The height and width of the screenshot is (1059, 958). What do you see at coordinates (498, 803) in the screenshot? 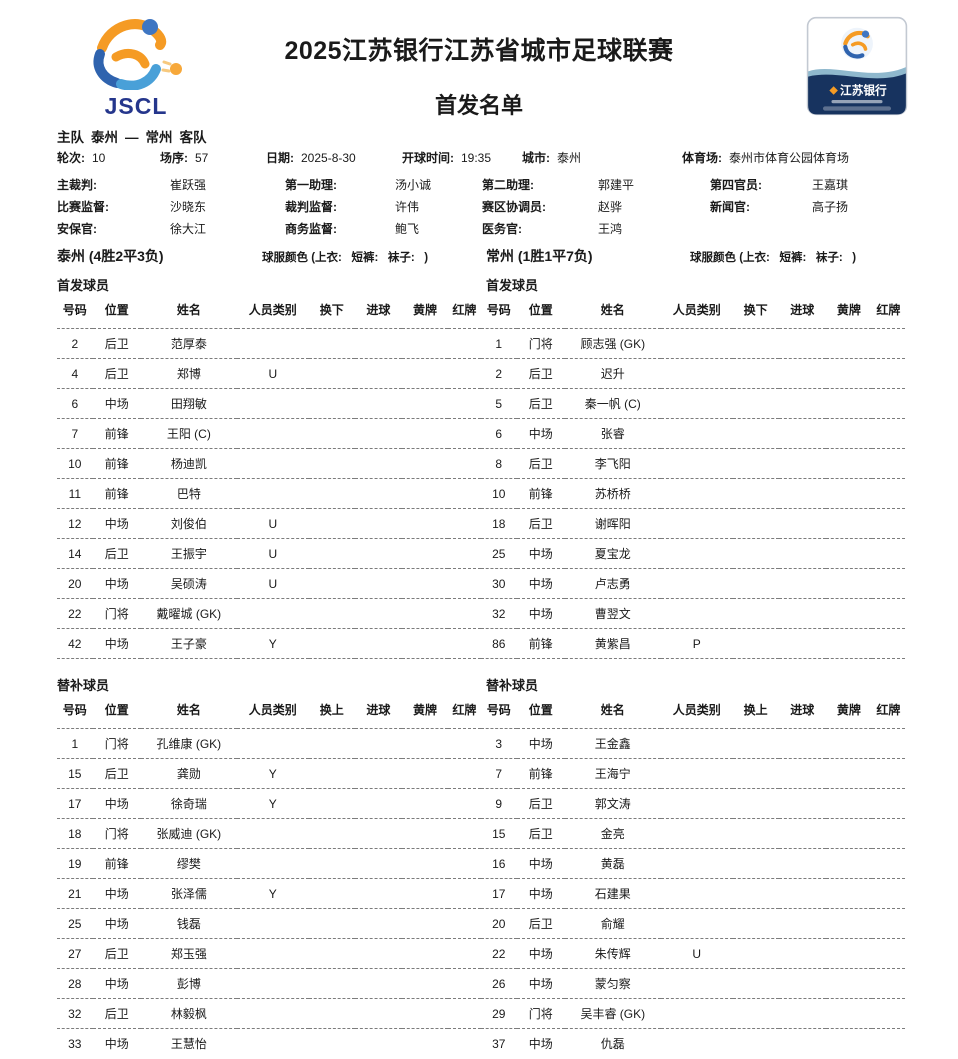
I see `player-cell: 9` at bounding box center [498, 803].